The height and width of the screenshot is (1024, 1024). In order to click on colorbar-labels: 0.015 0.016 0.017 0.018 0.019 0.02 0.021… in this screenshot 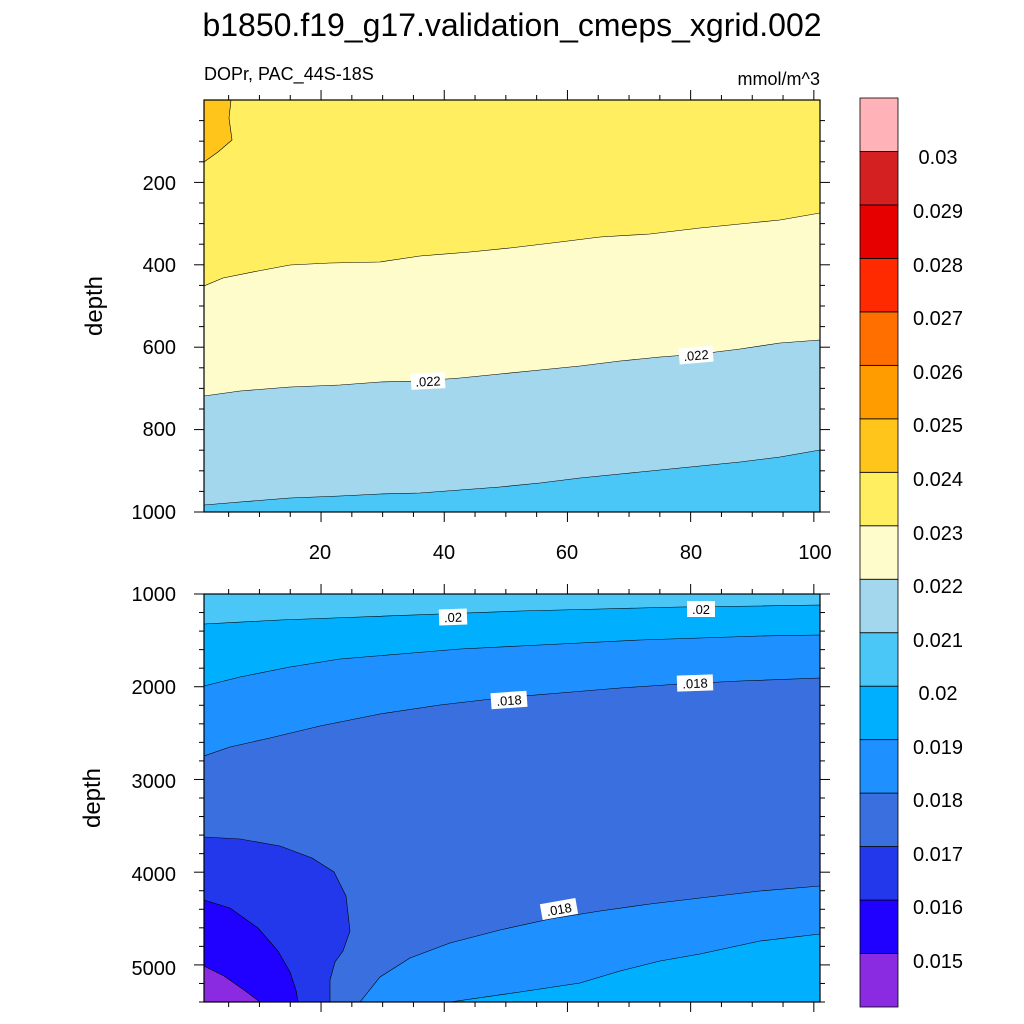, I will do `click(938, 560)`.